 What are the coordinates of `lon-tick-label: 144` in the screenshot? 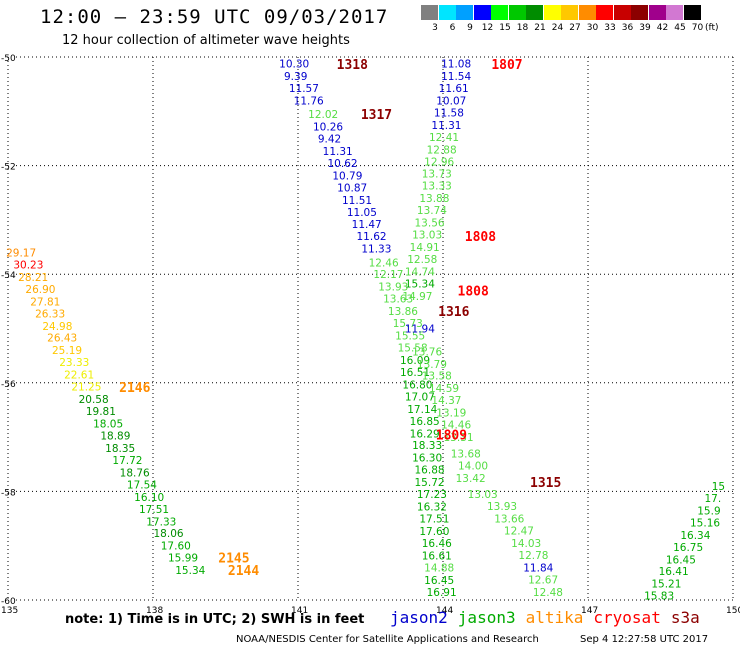 It's located at (444, 611).